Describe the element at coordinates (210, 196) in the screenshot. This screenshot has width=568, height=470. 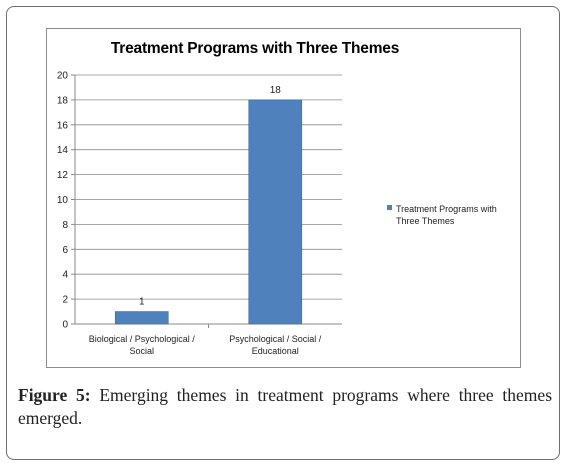
I see `data-labels: 1 18` at that location.